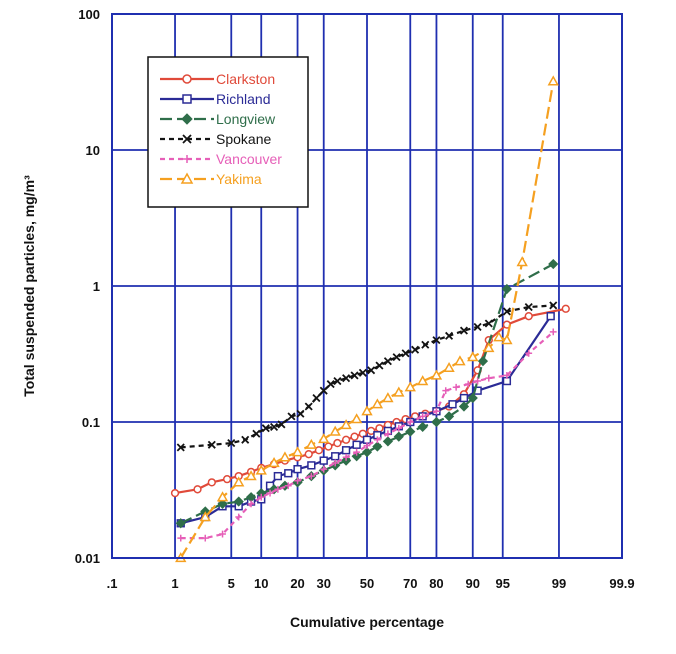 The image size is (676, 654). I want to click on legend-marker-yakima, so click(187, 178).